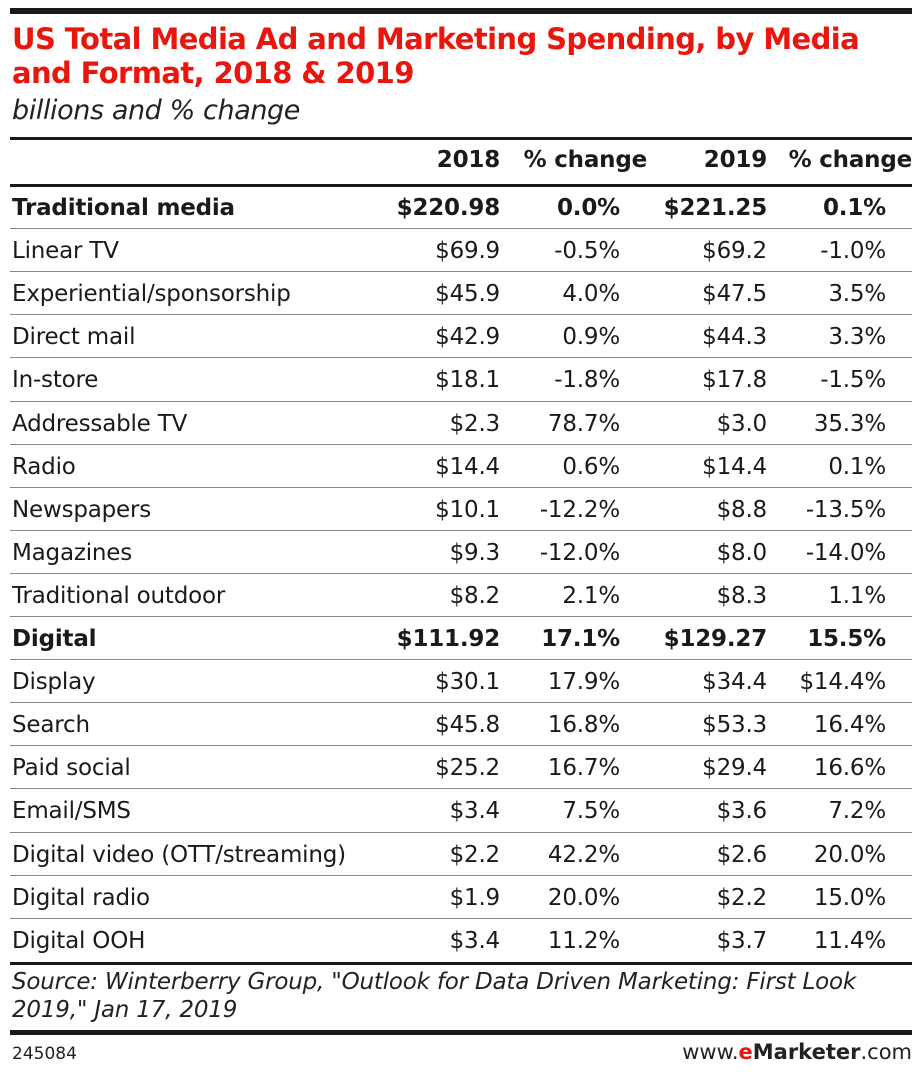  What do you see at coordinates (123, 208) in the screenshot?
I see `section-label: Traditional media` at bounding box center [123, 208].